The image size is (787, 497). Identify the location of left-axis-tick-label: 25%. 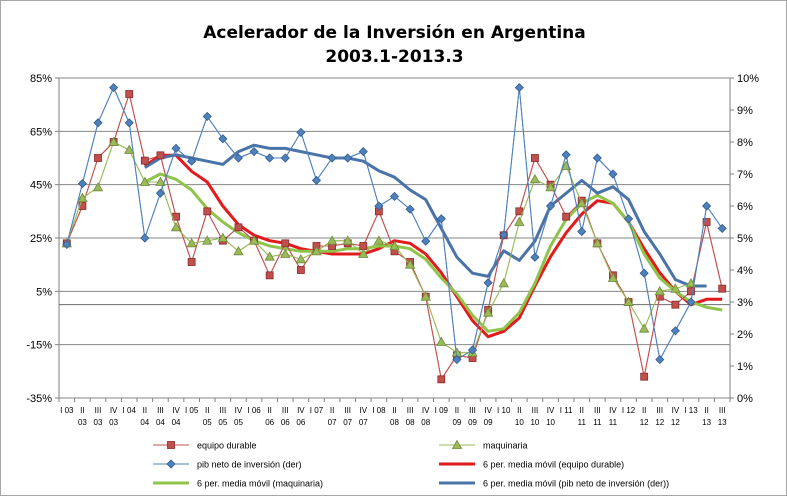
(41, 239).